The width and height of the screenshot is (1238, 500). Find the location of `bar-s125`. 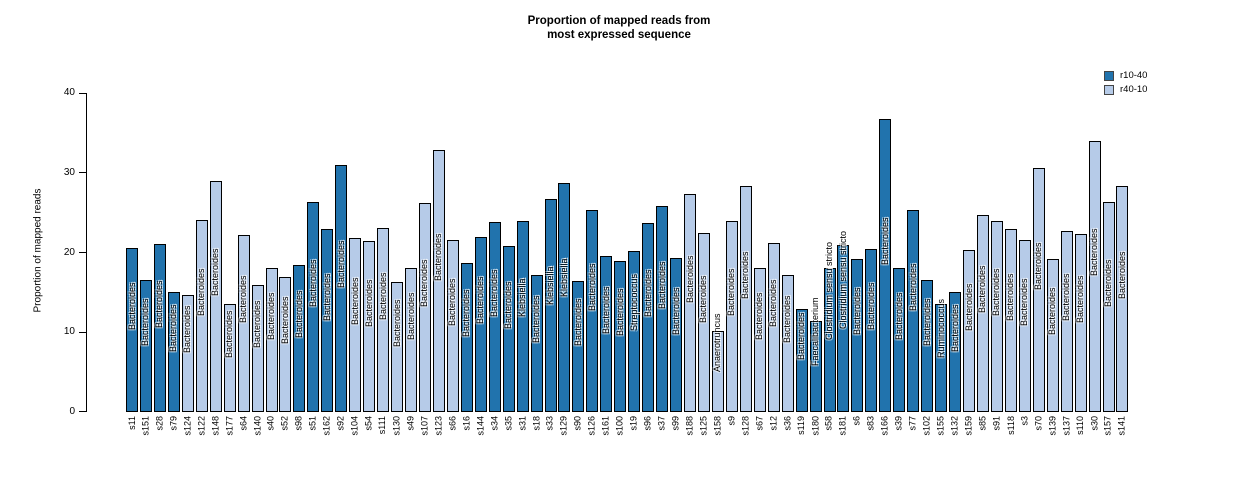

bar-s125 is located at coordinates (703, 322).